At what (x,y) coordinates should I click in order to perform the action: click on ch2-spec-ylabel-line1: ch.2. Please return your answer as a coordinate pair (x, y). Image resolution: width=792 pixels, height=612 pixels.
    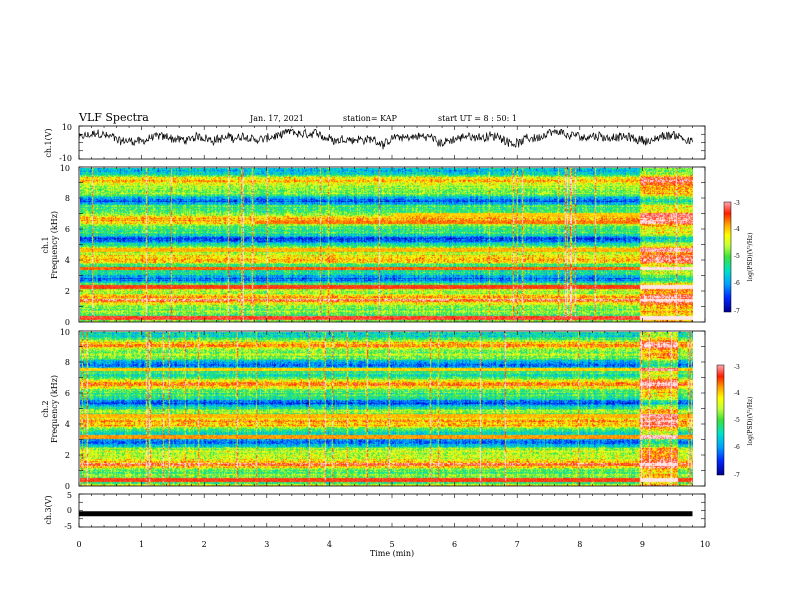
    Looking at the image, I should click on (45, 408).